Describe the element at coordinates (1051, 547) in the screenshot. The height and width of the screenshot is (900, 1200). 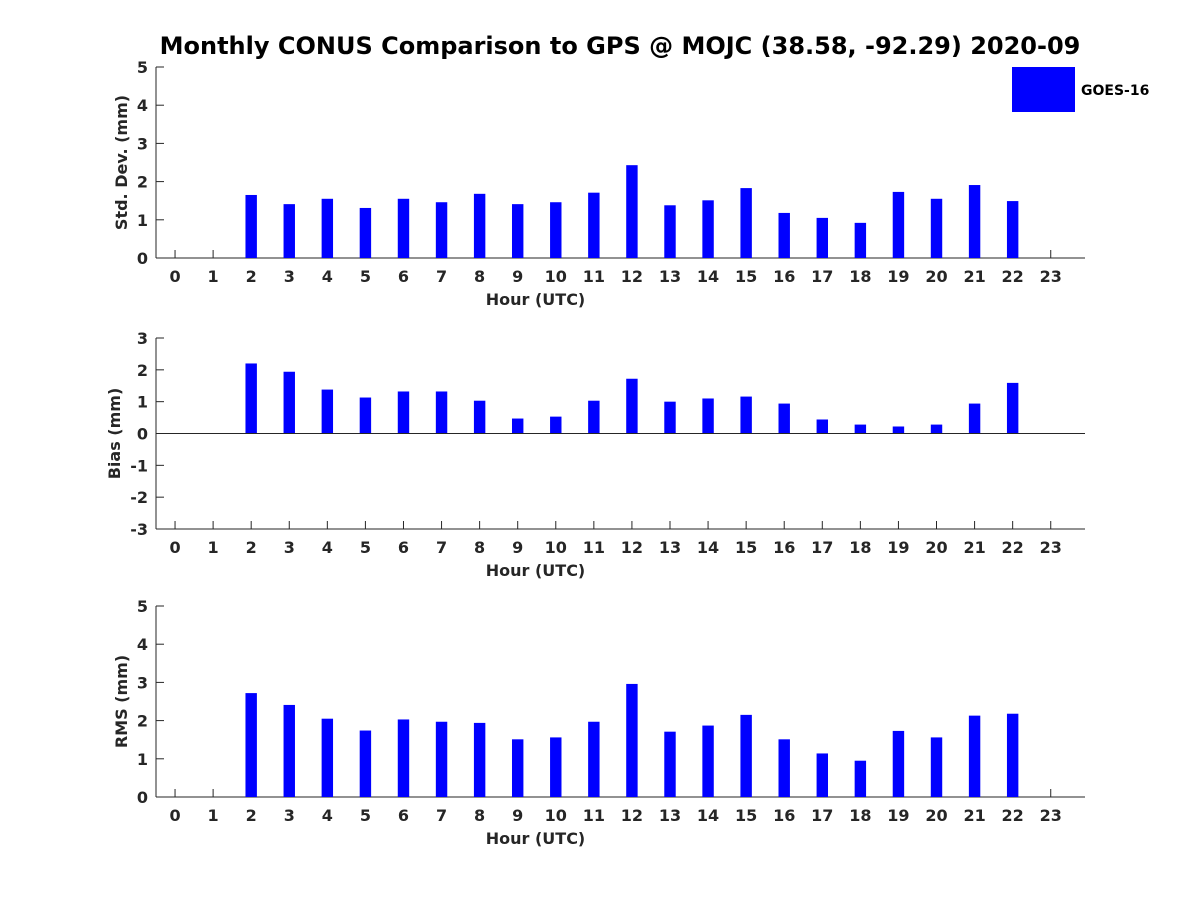
I see `x-tick-label: 23` at that location.